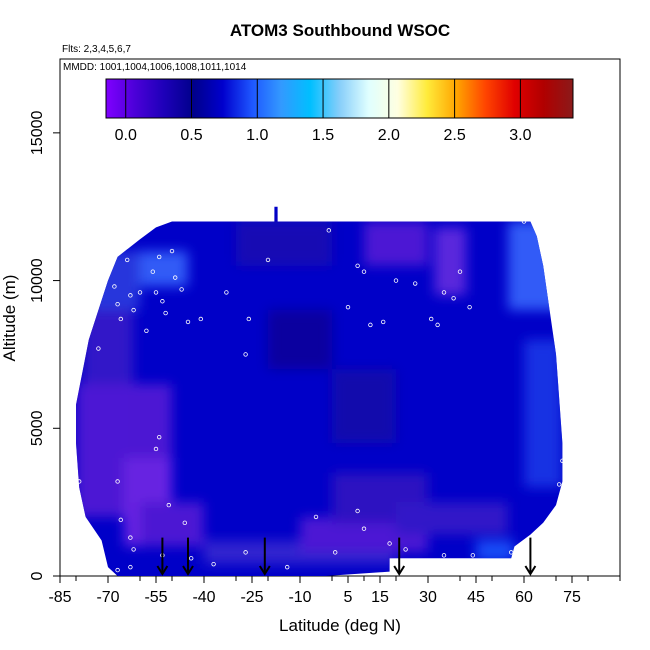 The height and width of the screenshot is (650, 650). Describe the element at coordinates (59, 597) in the screenshot. I see `x-tick-label: -85` at that location.